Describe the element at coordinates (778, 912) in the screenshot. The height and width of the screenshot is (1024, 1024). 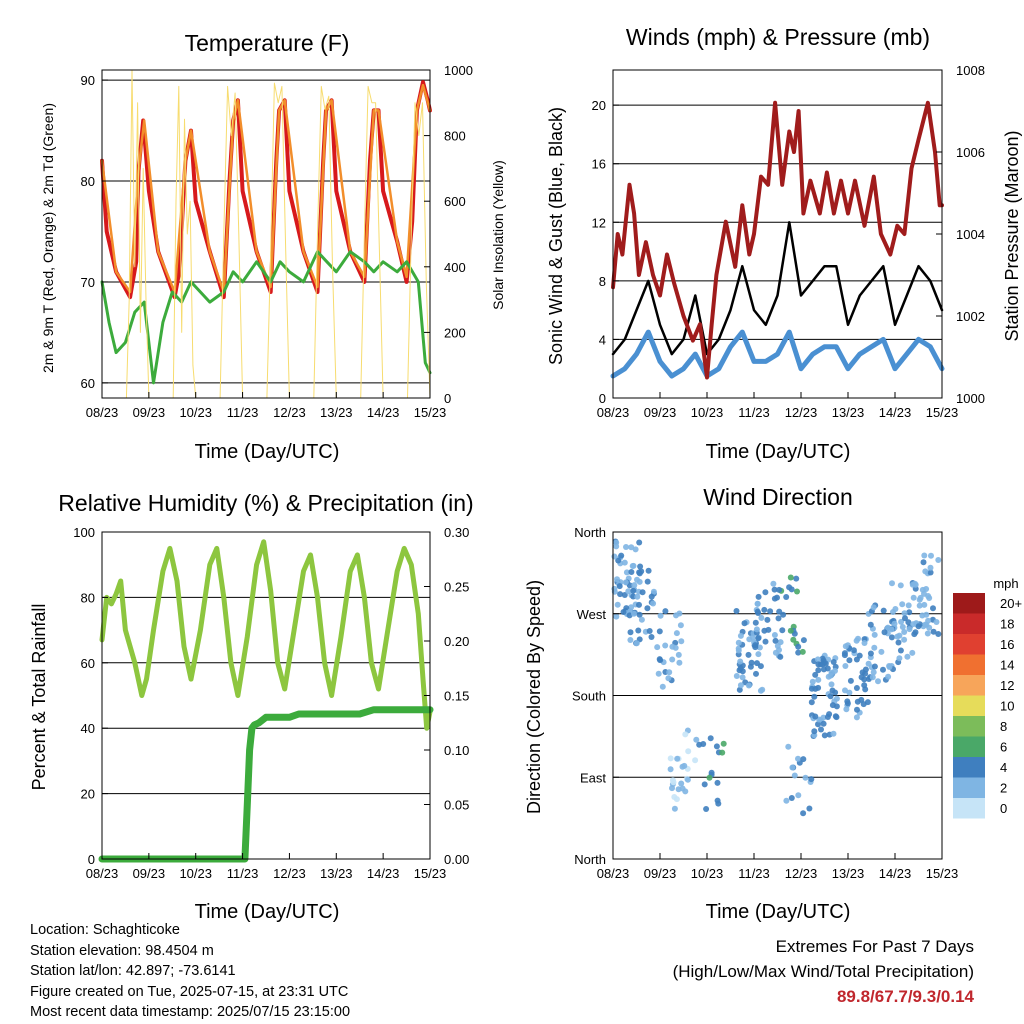
I see `direction-xlabel: Time (Day/UTC)` at that location.